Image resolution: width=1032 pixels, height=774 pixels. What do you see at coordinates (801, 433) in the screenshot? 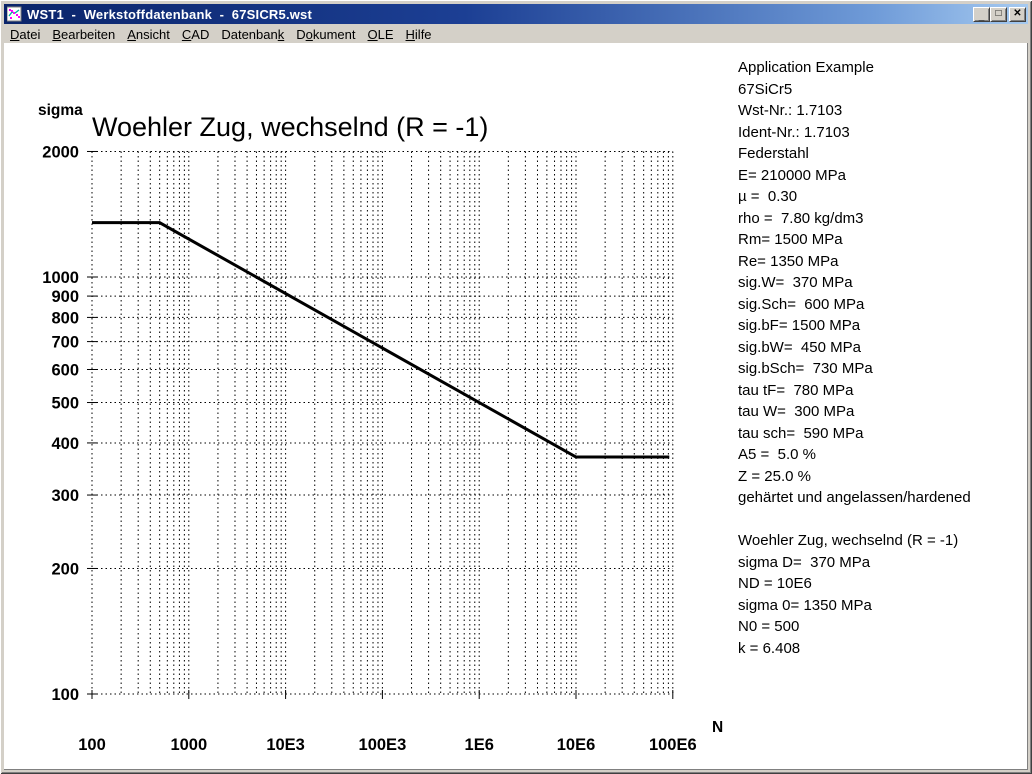
I see `info-line: tau sch= 590 MPa` at bounding box center [801, 433].